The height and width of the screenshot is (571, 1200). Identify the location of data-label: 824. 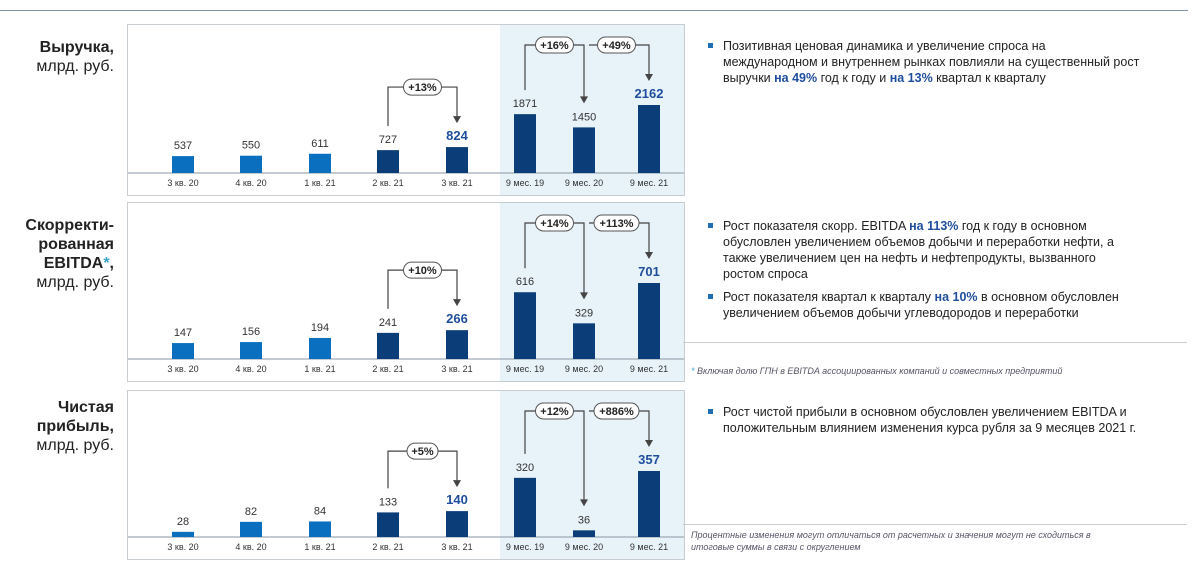
(457, 135).